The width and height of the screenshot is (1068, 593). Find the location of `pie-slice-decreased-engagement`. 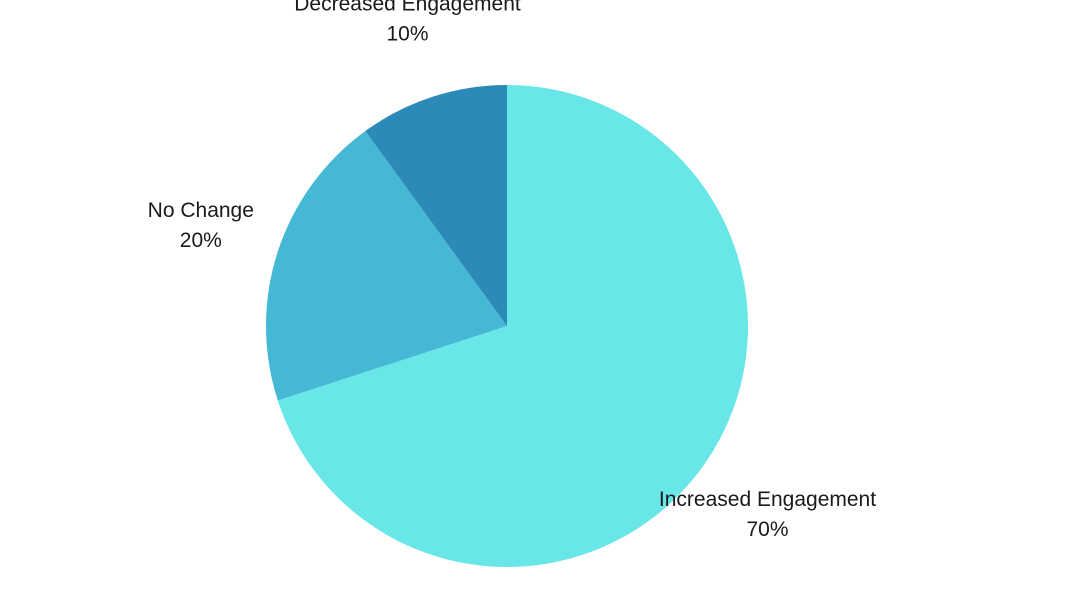

pie-slice-decreased-engagement is located at coordinates (436, 205).